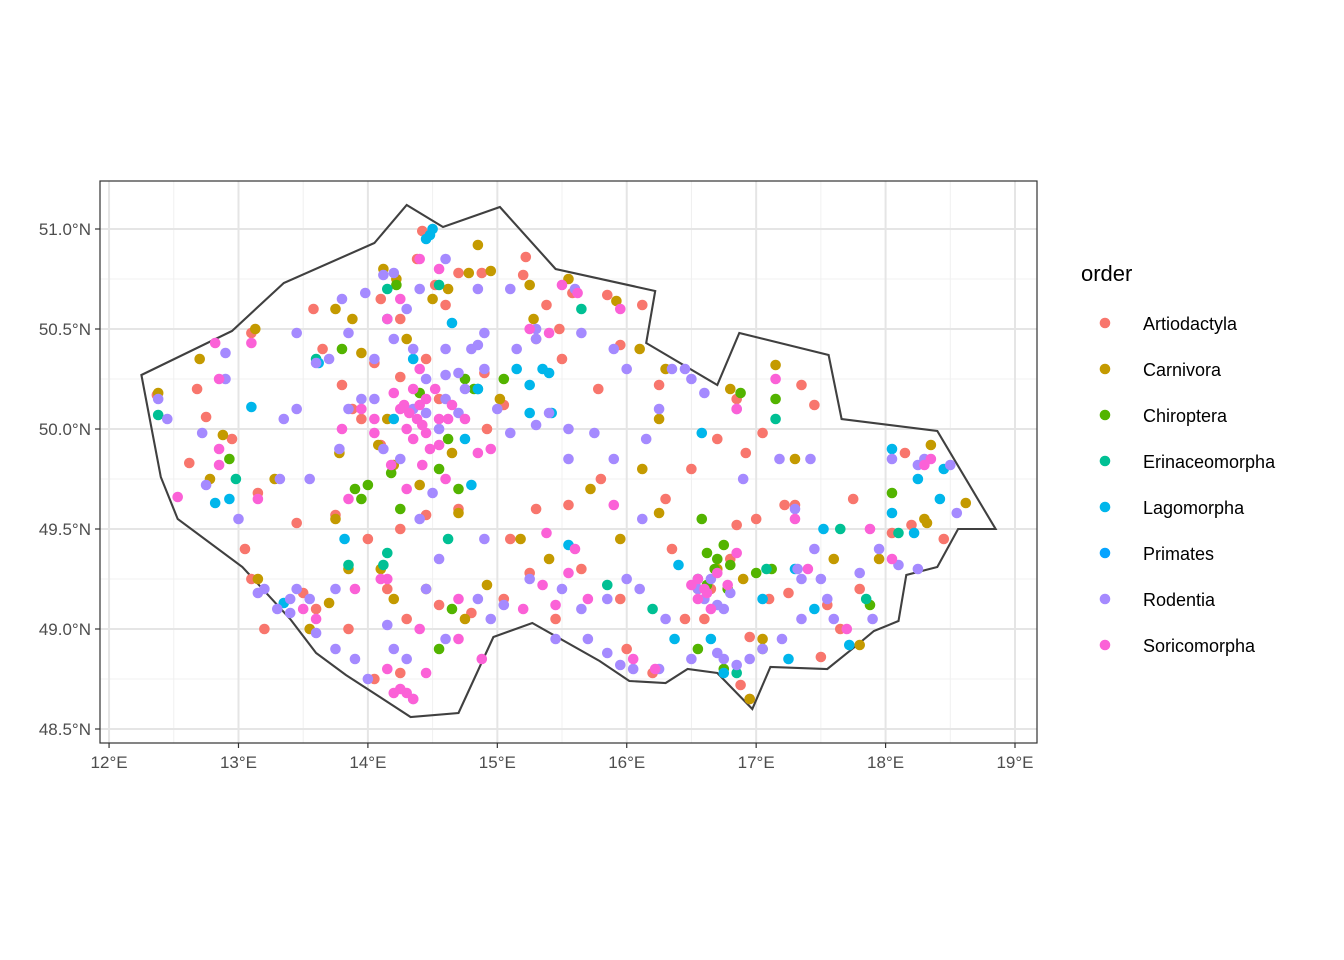  Describe the element at coordinates (885, 762) in the screenshot. I see `x-tick-label: 18°E` at that location.